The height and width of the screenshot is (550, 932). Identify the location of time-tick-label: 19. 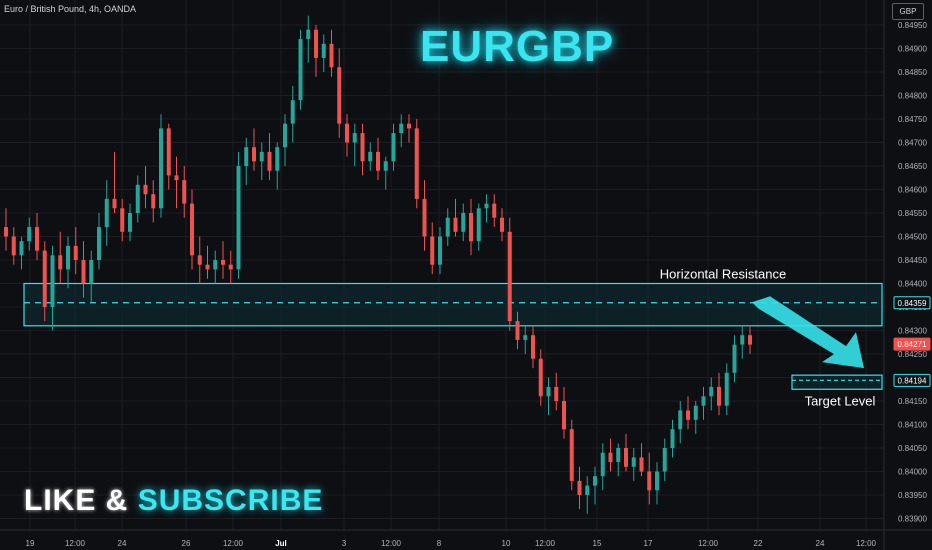
(30, 543).